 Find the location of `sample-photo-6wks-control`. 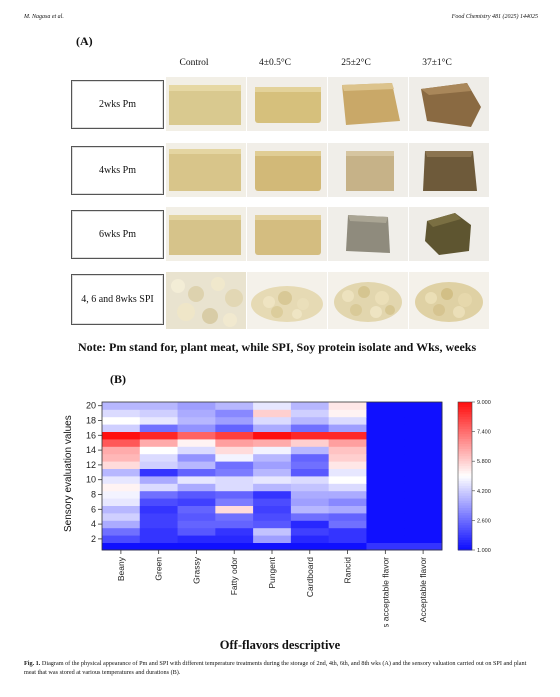

sample-photo-6wks-control is located at coordinates (206, 234).